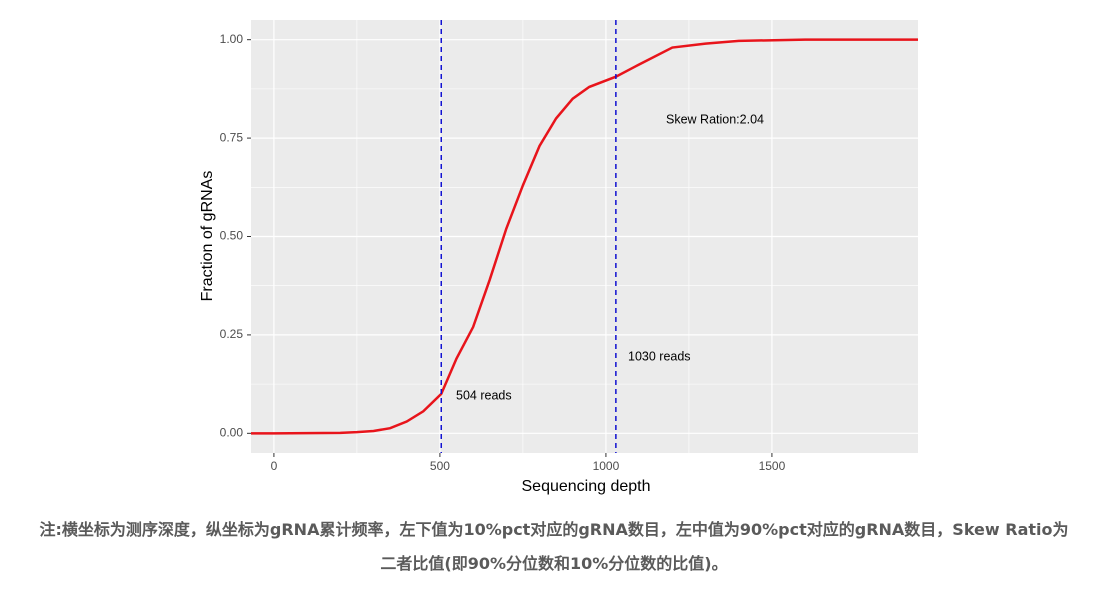  Describe the element at coordinates (232, 432) in the screenshot. I see `y-tick-label: 0.00` at that location.